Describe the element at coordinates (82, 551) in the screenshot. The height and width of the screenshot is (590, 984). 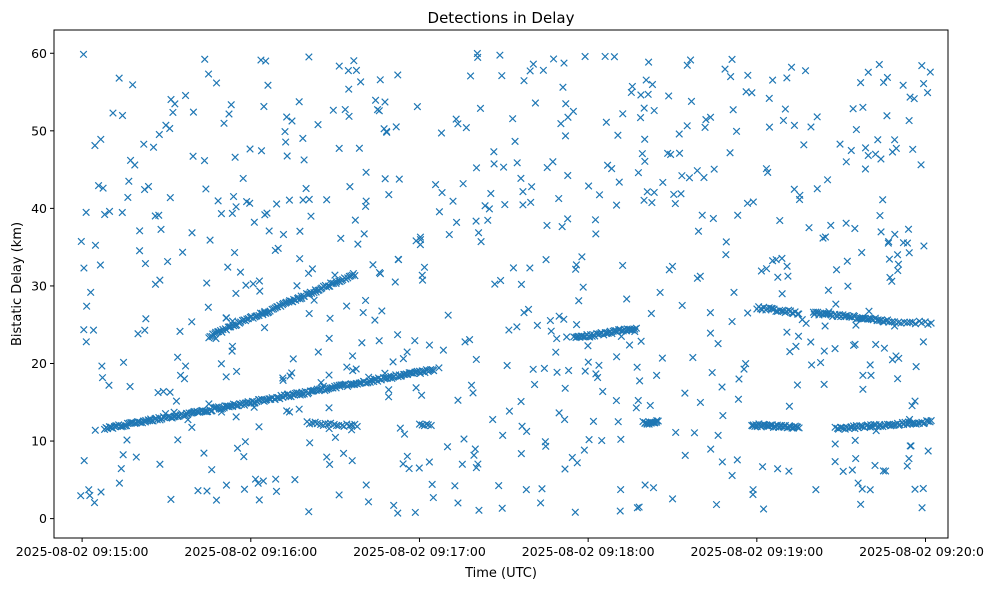
I see `x-tick-label: 2025-08-02 09:15:00` at that location.